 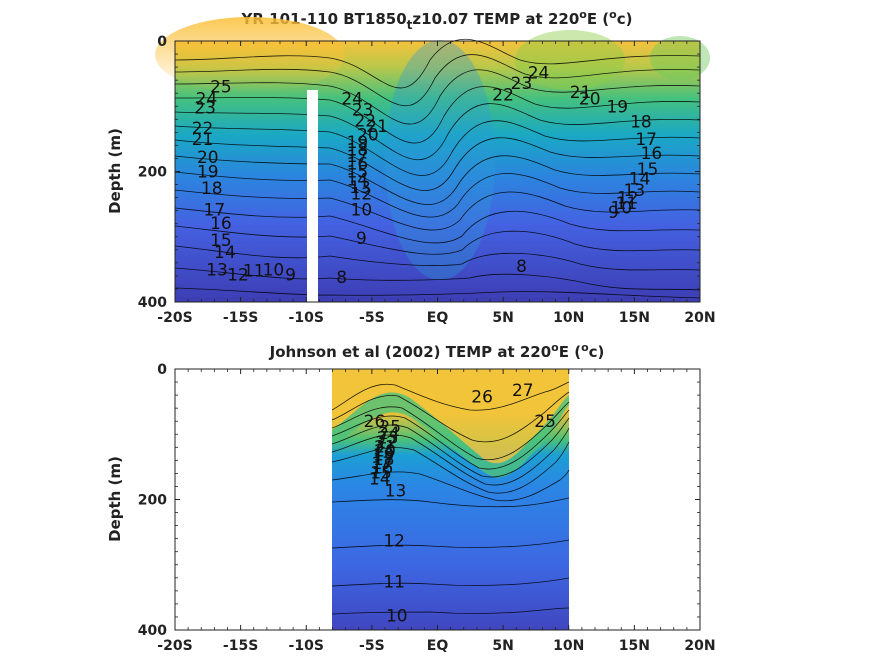 What do you see at coordinates (381, 474) in the screenshot?
I see `bottom-contour-label: 15` at bounding box center [381, 474].